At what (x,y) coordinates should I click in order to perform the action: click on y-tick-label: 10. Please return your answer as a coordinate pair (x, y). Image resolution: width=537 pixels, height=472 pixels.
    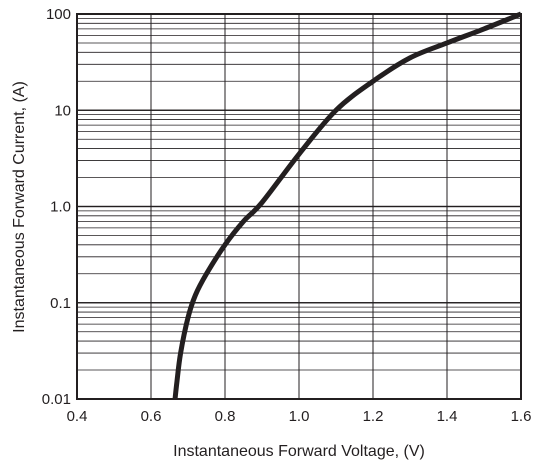
    Looking at the image, I should click on (62, 110).